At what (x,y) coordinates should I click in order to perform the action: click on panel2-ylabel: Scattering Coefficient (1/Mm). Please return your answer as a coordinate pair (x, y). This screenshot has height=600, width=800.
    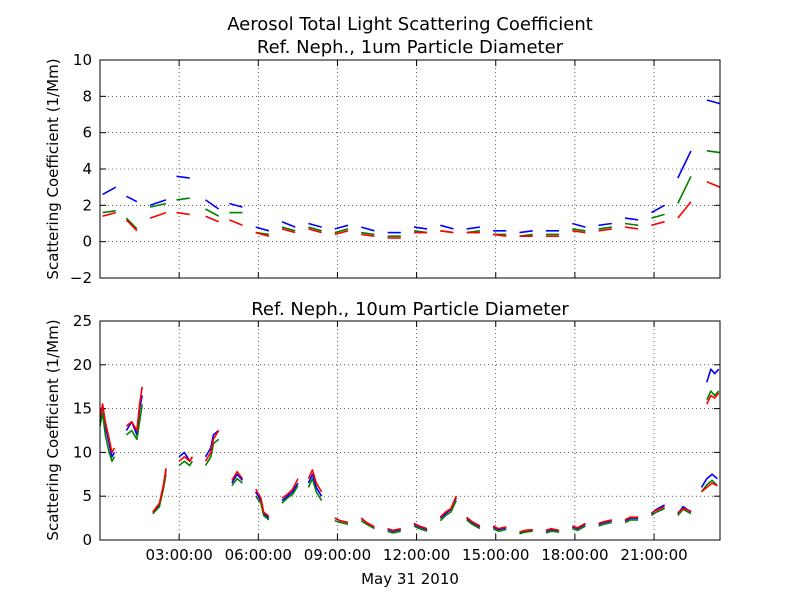
    Looking at the image, I should click on (53, 429).